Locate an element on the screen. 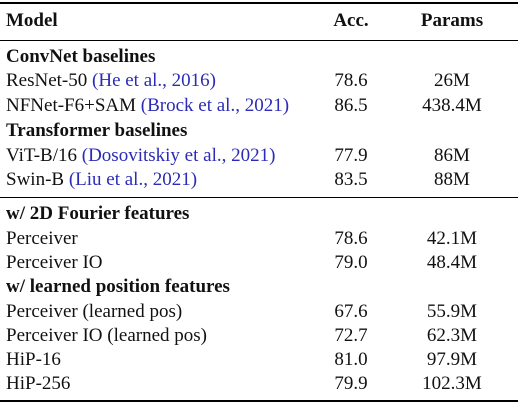  model-name: HiP-256 is located at coordinates (38, 384).